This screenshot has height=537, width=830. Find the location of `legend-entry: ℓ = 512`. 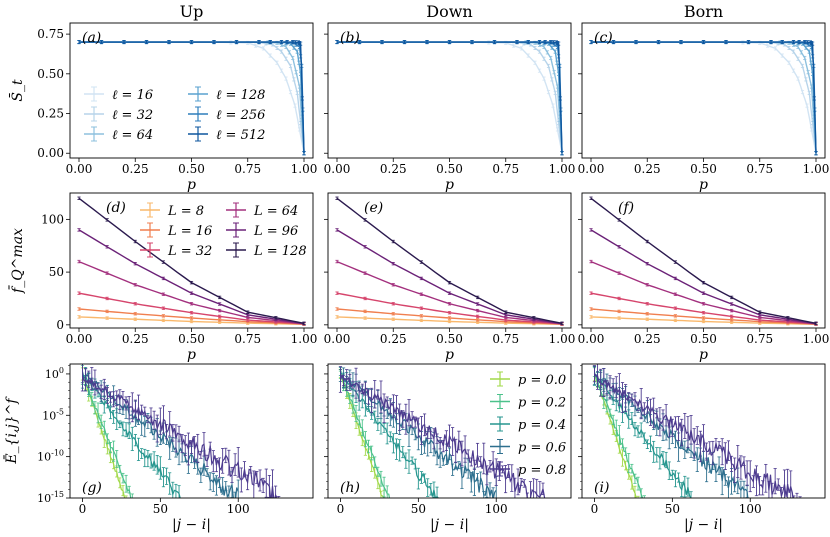

legend-entry: ℓ = 512 is located at coordinates (226, 134).